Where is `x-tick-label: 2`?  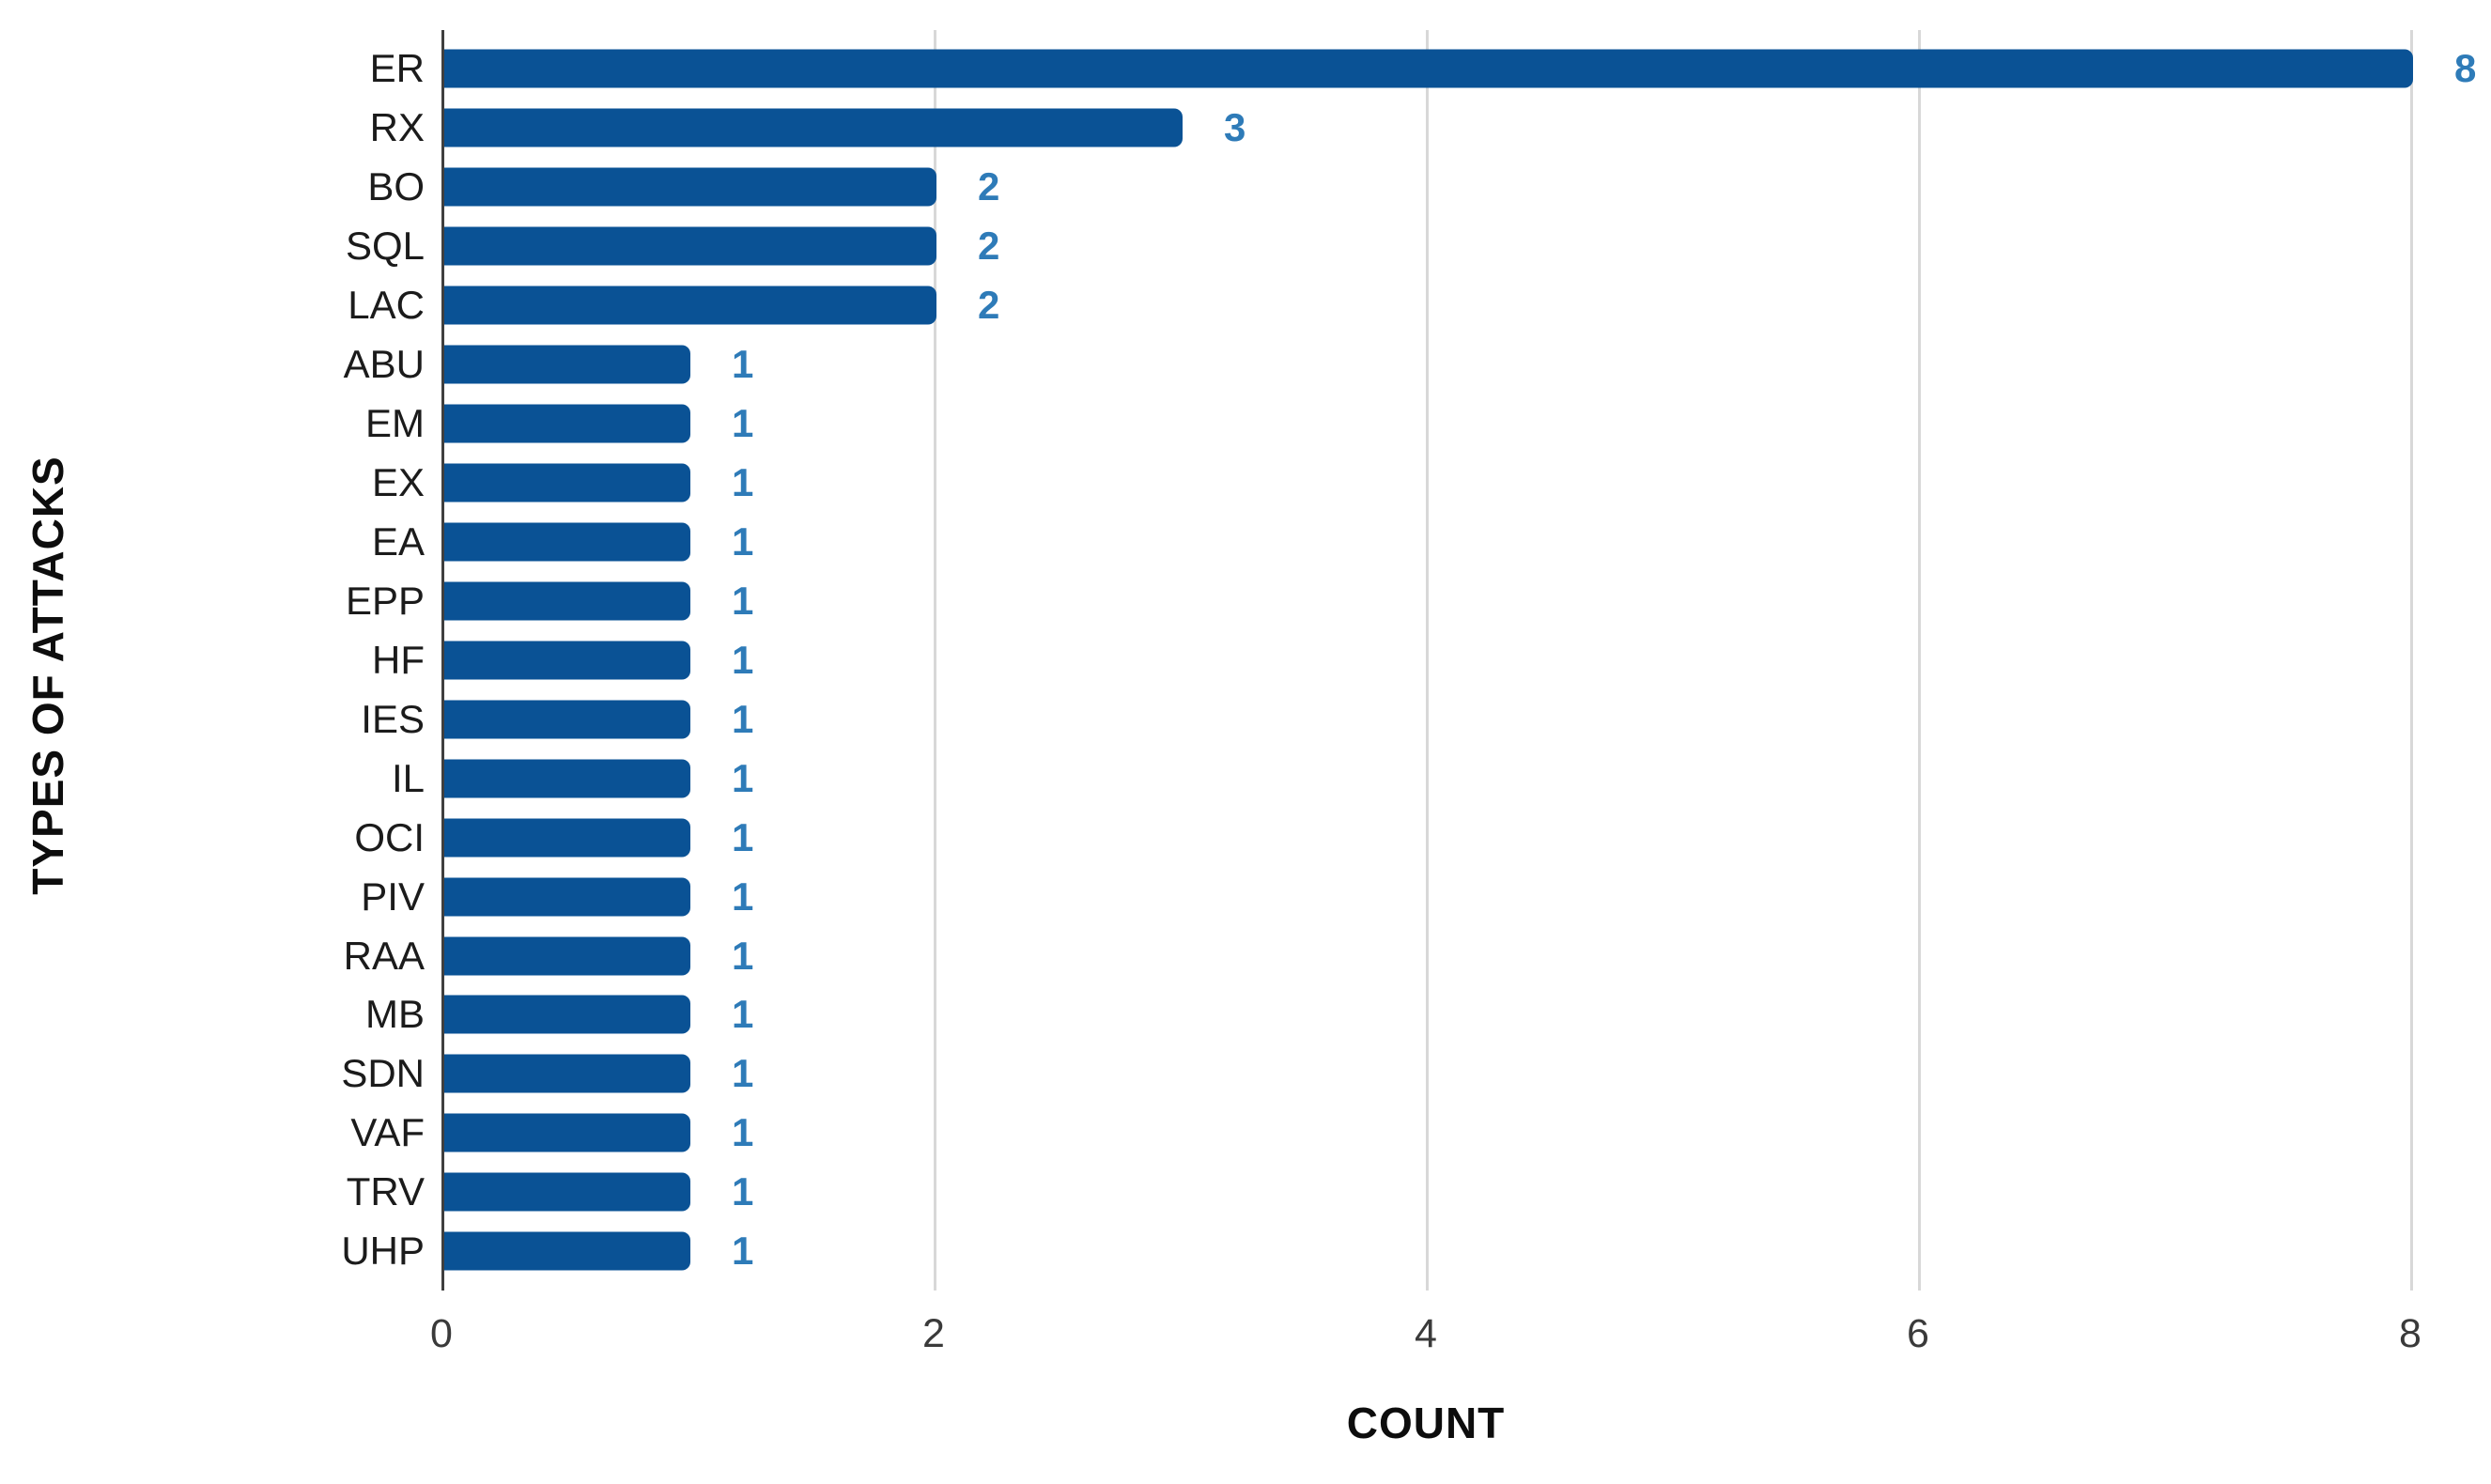
x-tick-label: 2 is located at coordinates (934, 1333).